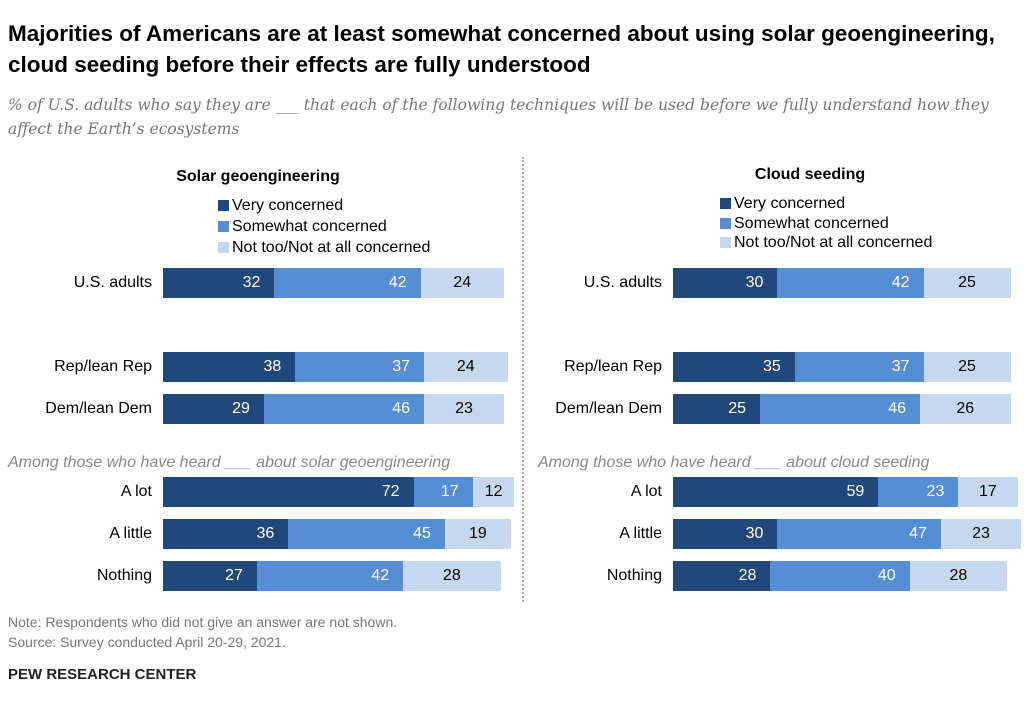 This screenshot has height=715, width=1024. What do you see at coordinates (210, 576) in the screenshot?
I see `bar-segment: 27` at bounding box center [210, 576].